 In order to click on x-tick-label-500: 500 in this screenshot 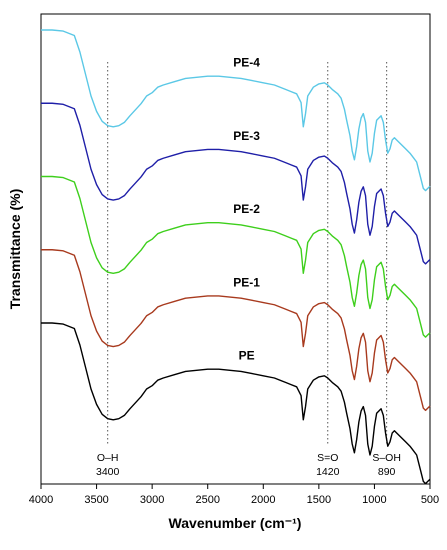, I will do `click(430, 500)`.